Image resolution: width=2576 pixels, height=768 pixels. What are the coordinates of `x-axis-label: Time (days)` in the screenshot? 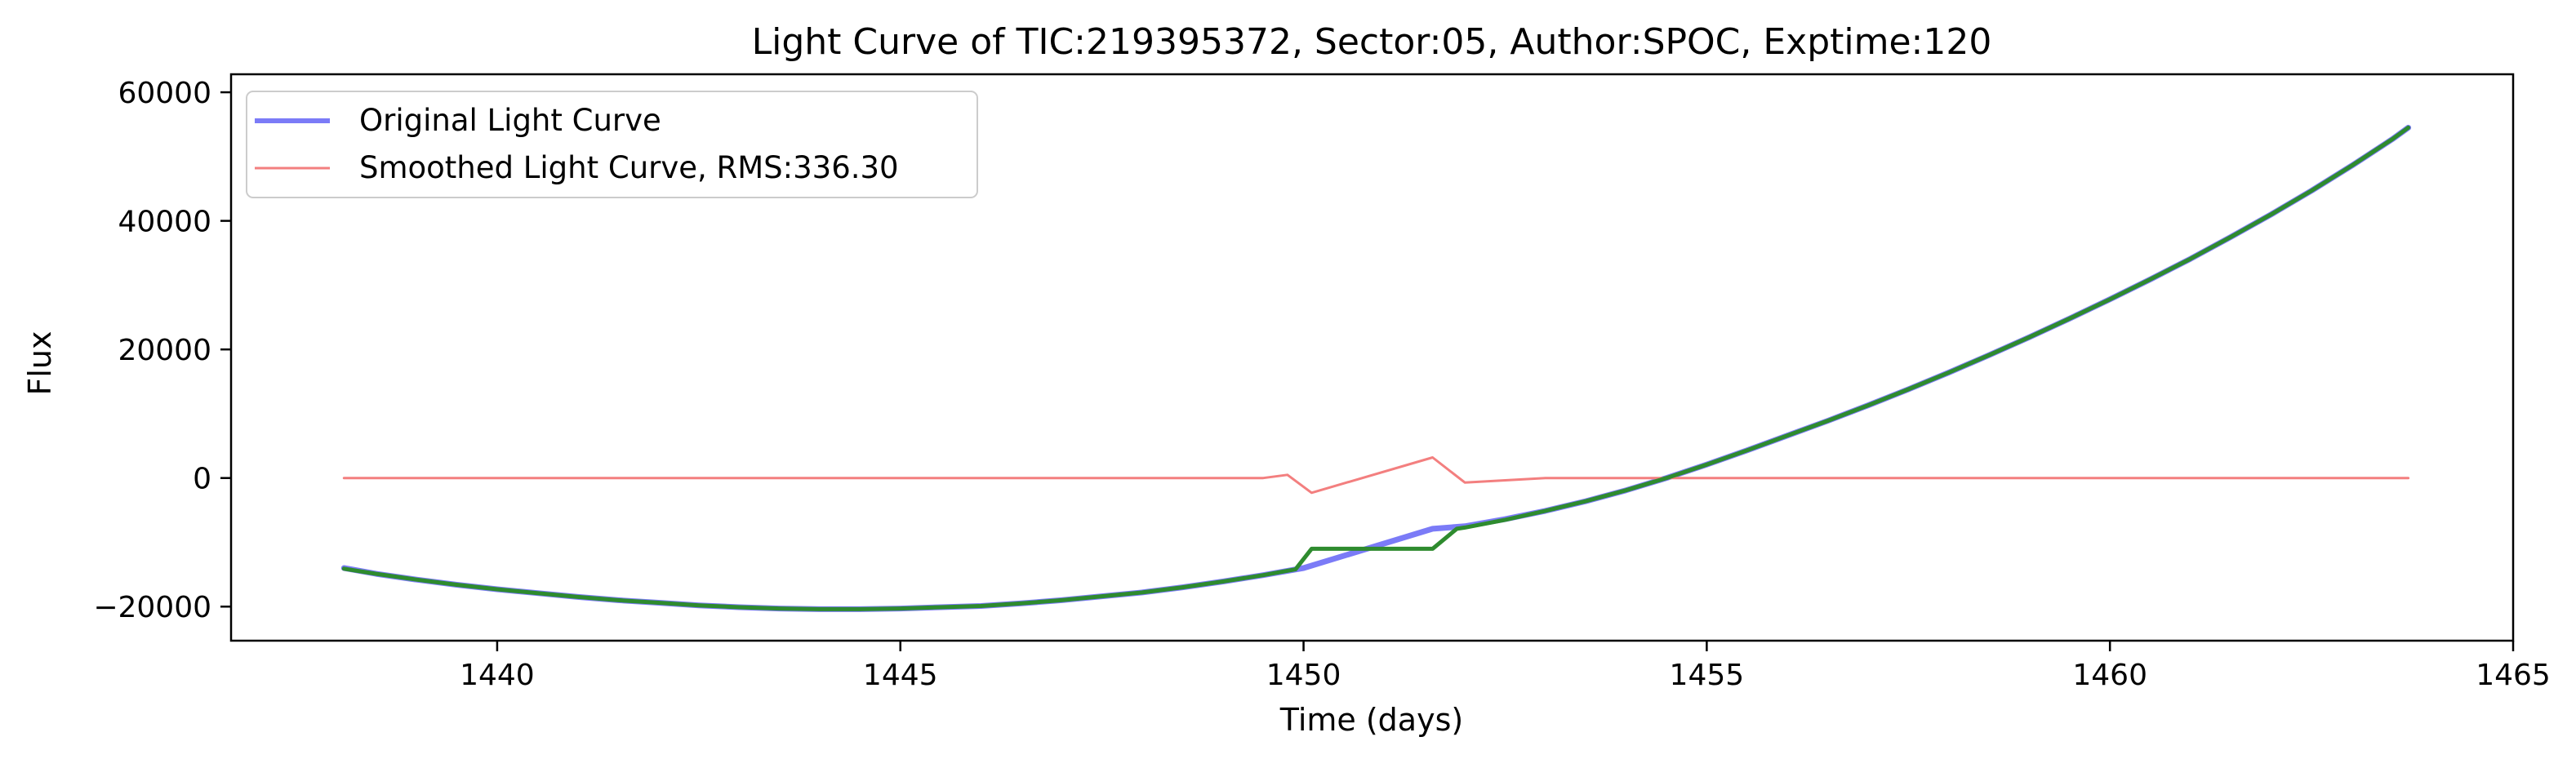 It's located at (1371, 720).